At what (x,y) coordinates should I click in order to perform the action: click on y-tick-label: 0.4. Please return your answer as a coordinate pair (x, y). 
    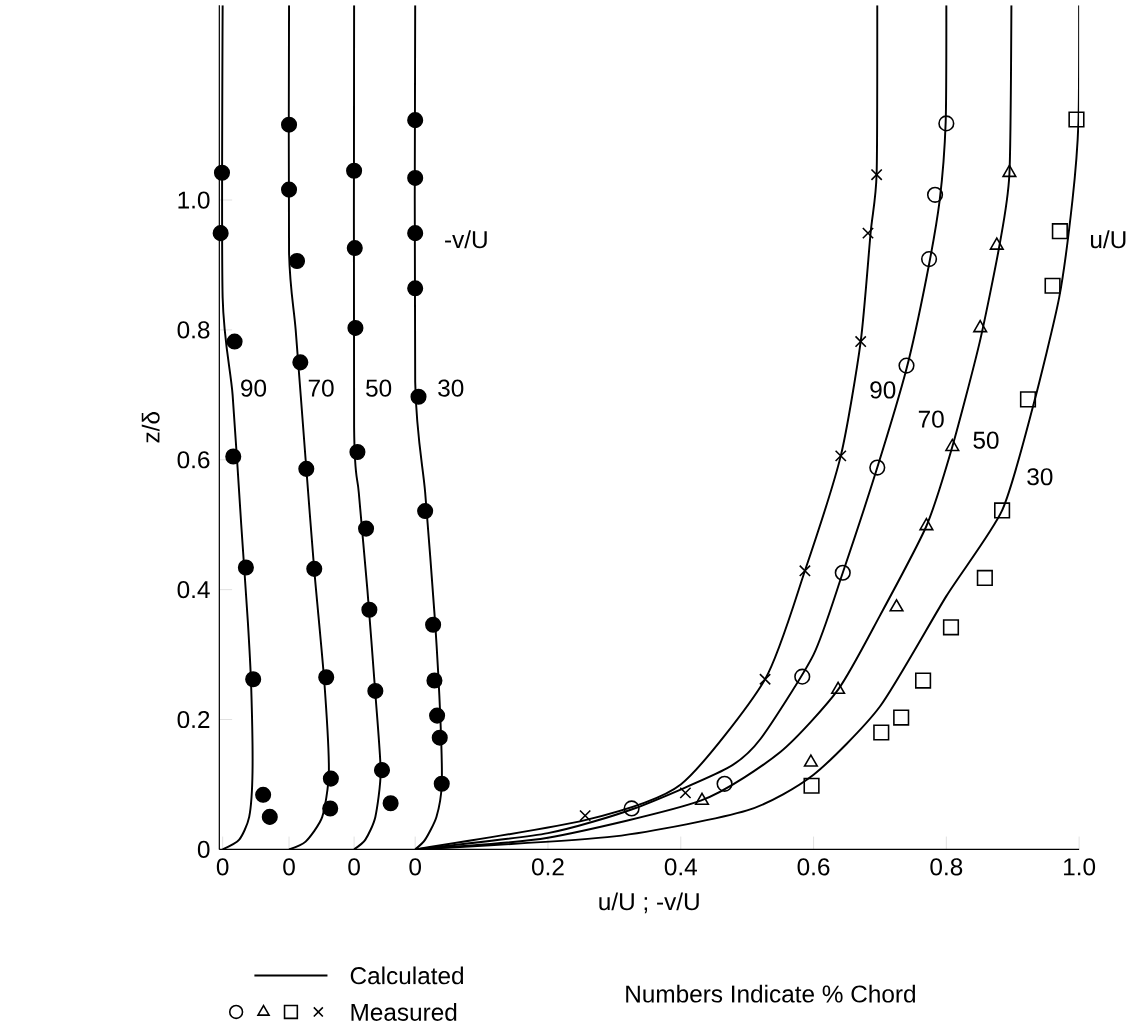
    Looking at the image, I should click on (193, 590).